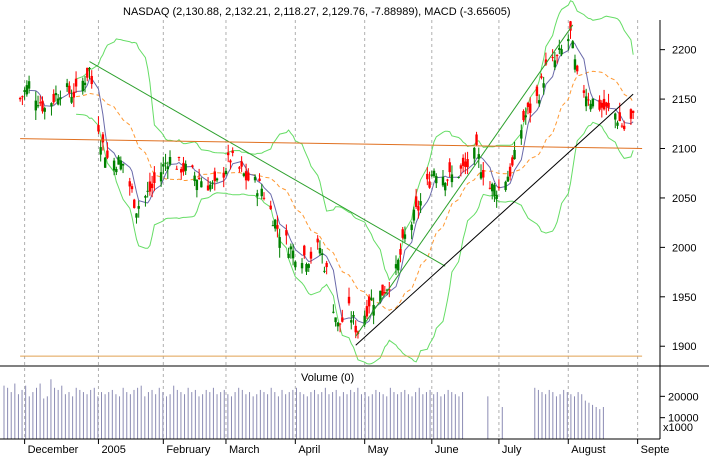 The width and height of the screenshot is (709, 457). Describe the element at coordinates (684, 150) in the screenshot. I see `price-tick-label: 2100` at that location.